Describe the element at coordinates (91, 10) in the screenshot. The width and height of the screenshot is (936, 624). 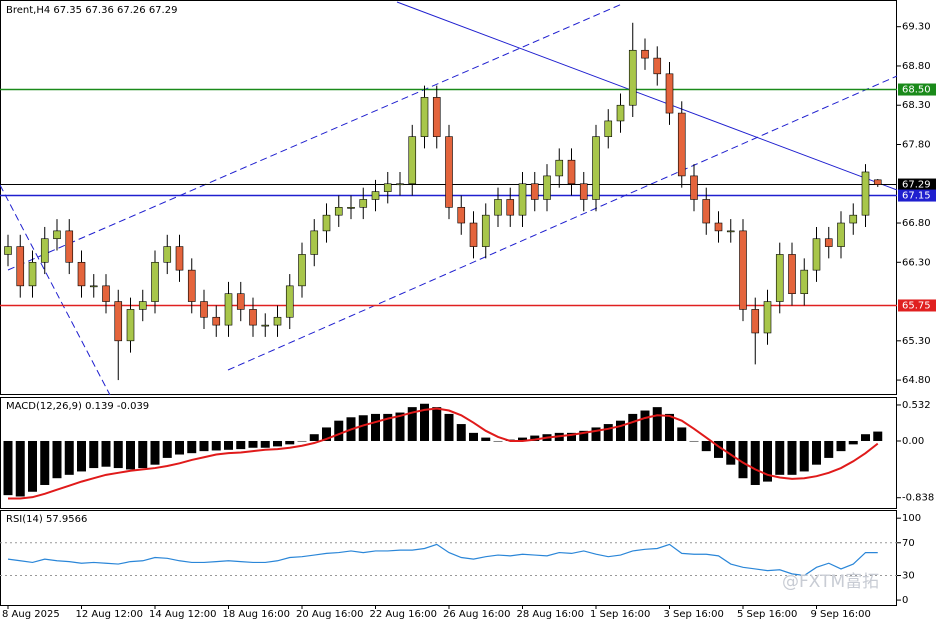
I see `price-title: Brent,H4 67.35 67.36 67.26 67.29` at that location.